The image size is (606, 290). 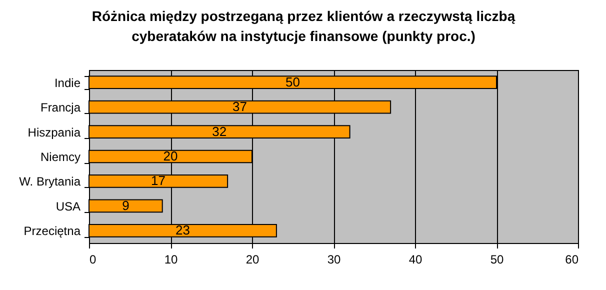 What do you see at coordinates (67, 83) in the screenshot?
I see `y-tick-label: Indie` at bounding box center [67, 83].